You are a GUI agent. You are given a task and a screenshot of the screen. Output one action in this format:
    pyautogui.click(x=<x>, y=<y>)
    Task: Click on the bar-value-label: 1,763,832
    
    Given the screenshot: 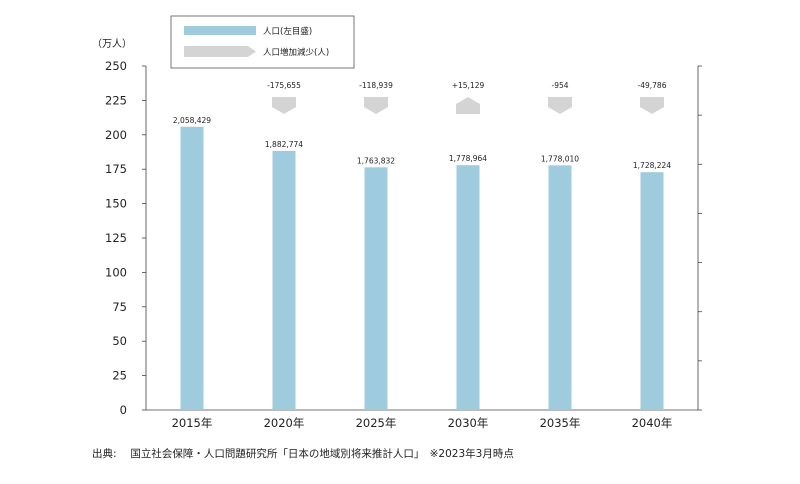 What is the action you would take?
    pyautogui.click(x=376, y=160)
    